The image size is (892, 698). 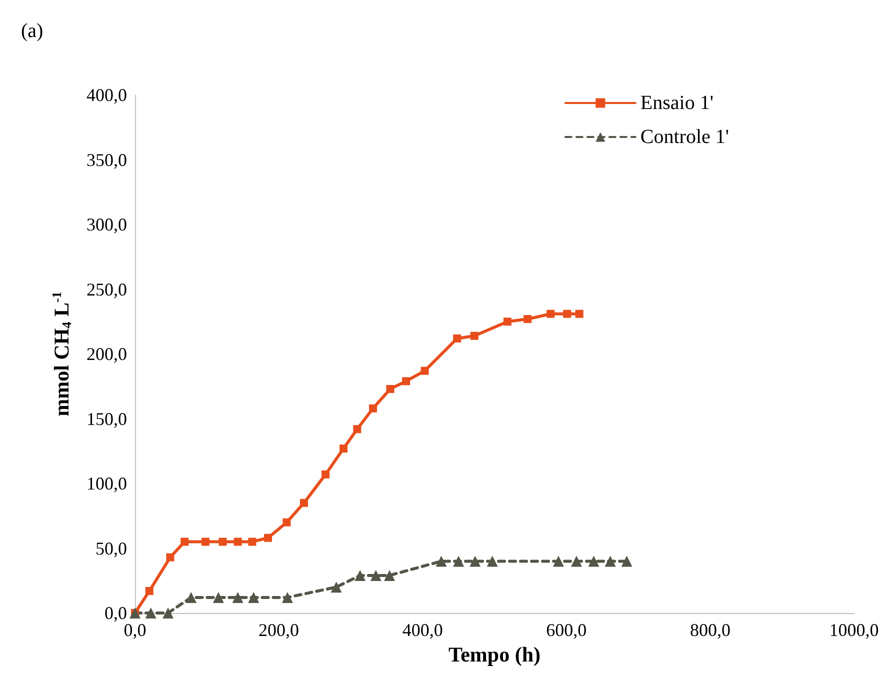 What do you see at coordinates (32, 31) in the screenshot?
I see `chart-title: (a)` at bounding box center [32, 31].